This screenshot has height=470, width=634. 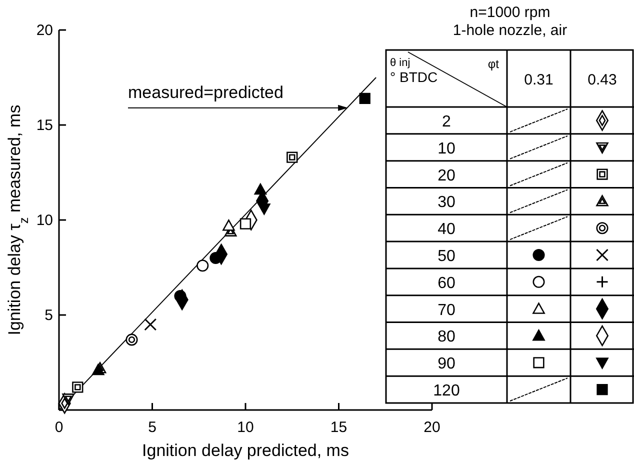 I want to click on category-label: 90, so click(x=447, y=364).